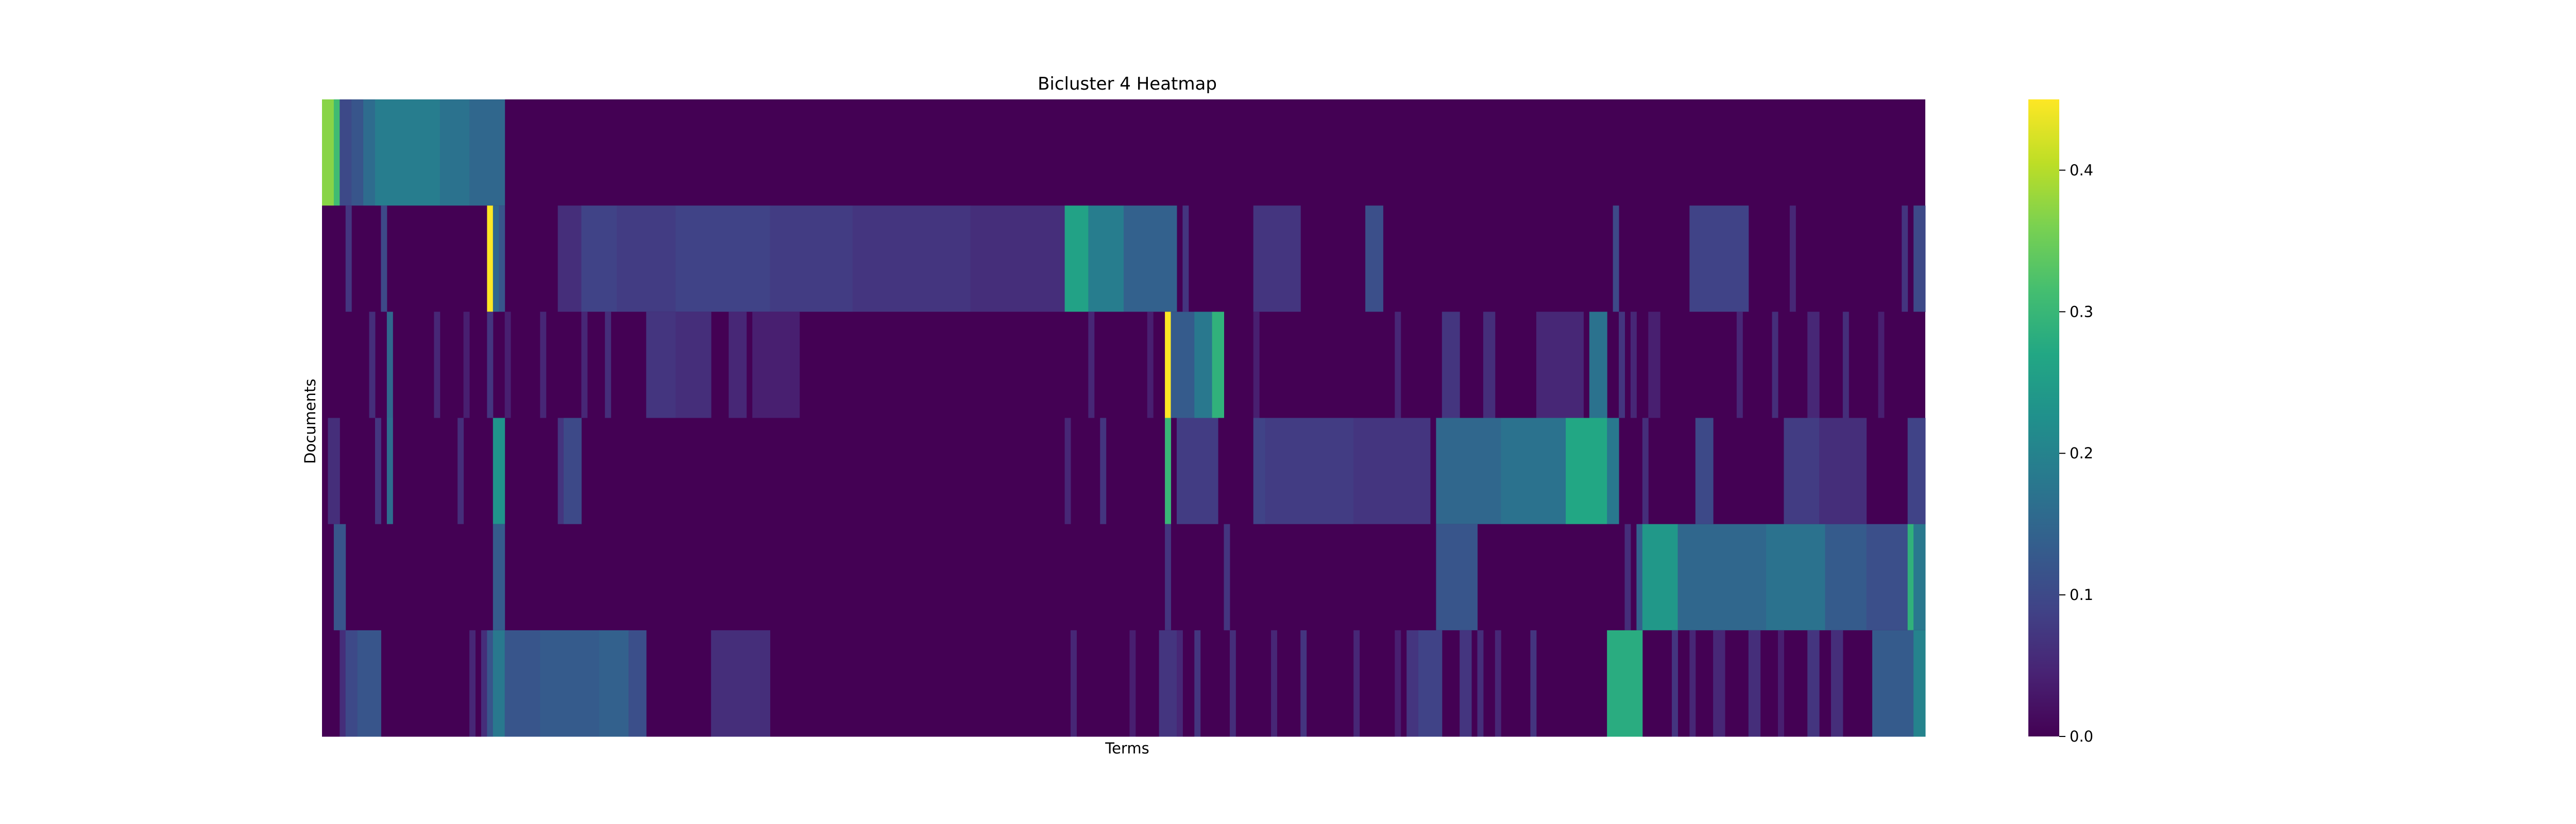  Describe the element at coordinates (1489, 365) in the screenshot. I see `heatmap-cell-r2-c197` at that location.